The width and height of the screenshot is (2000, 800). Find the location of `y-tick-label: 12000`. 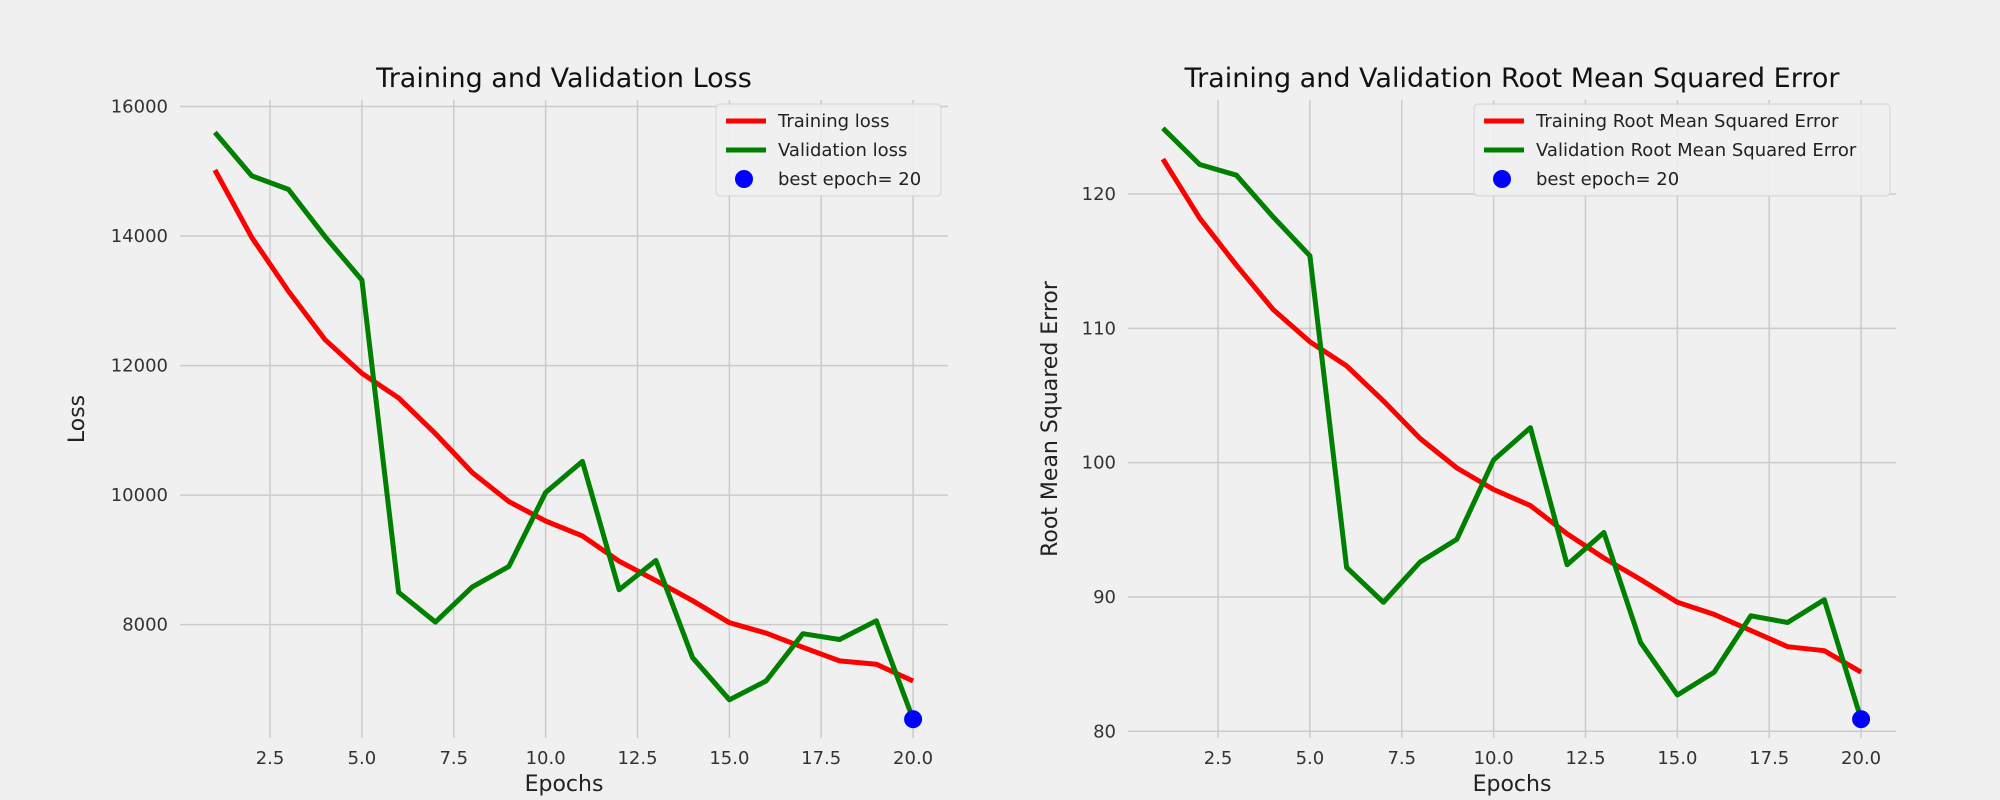

y-tick-label: 12000 is located at coordinates (139, 366).